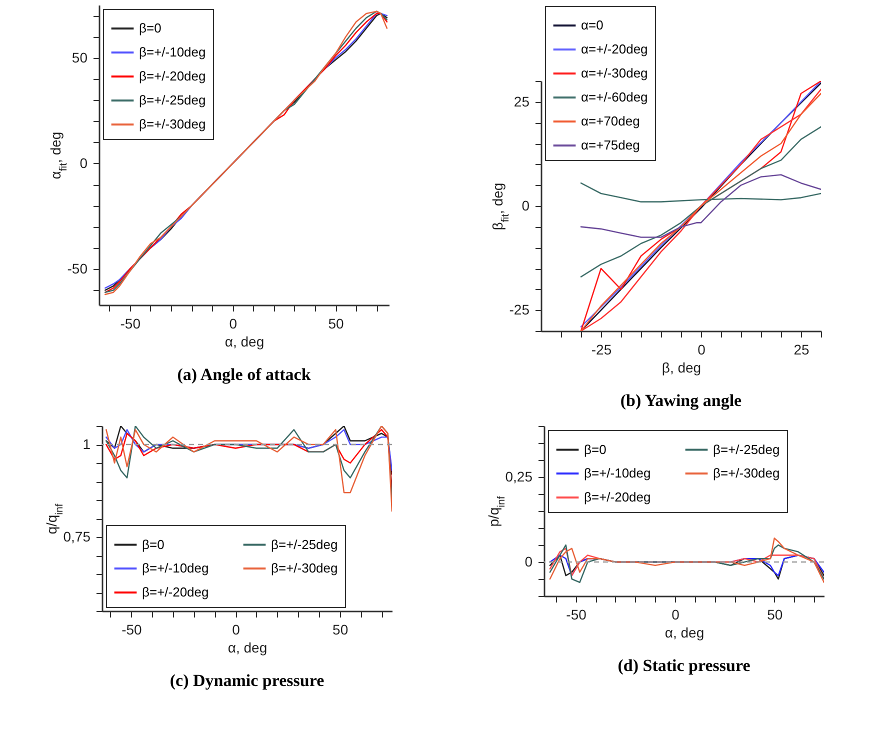 The width and height of the screenshot is (874, 748). I want to click on text: (d) Static pressure, so click(684, 665).